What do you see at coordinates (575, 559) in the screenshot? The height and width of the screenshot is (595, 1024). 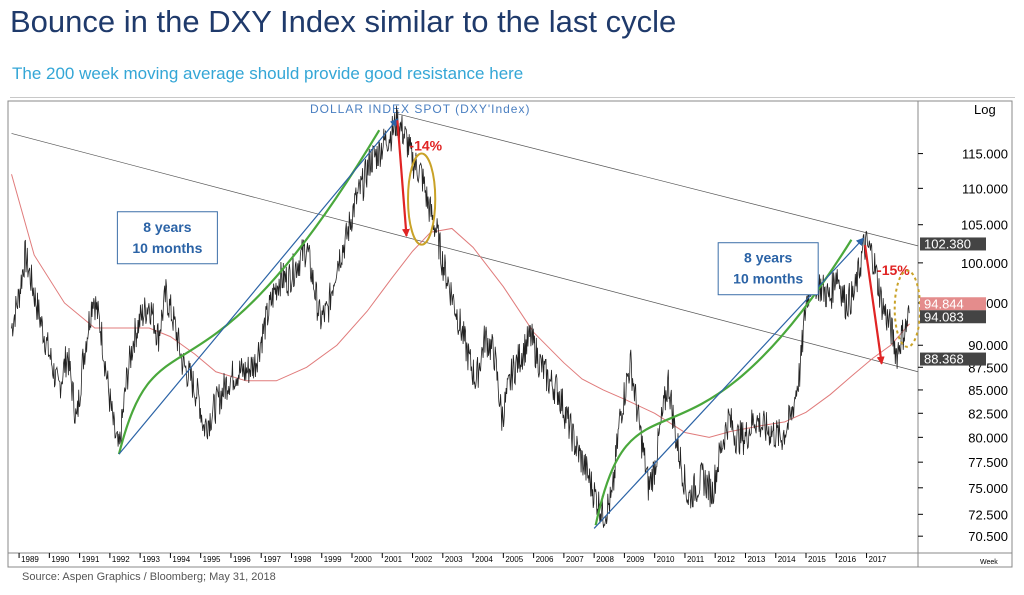 I see `x-tick-label: 2007` at bounding box center [575, 559].